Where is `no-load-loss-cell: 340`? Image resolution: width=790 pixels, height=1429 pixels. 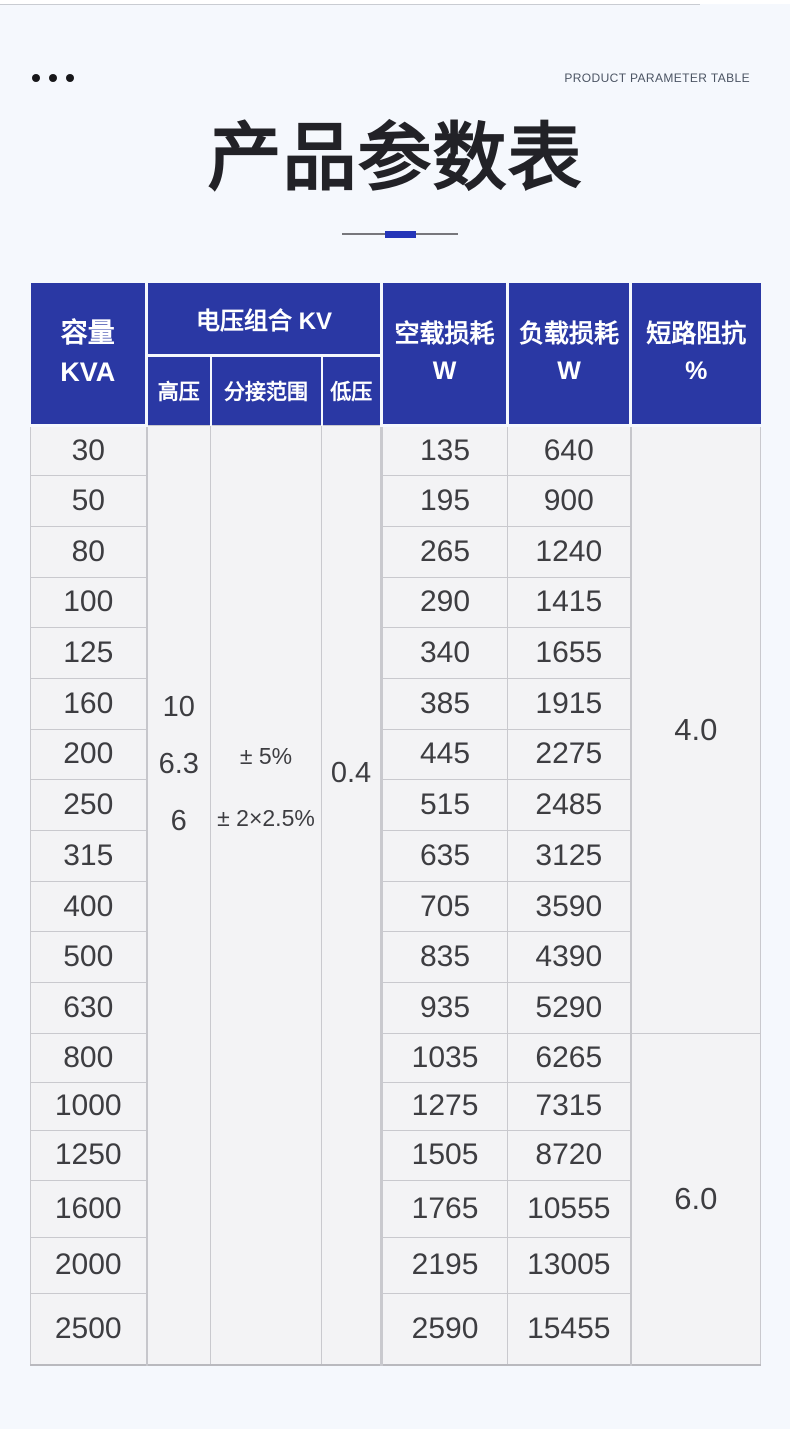
no-load-loss-cell: 340 is located at coordinates (444, 653).